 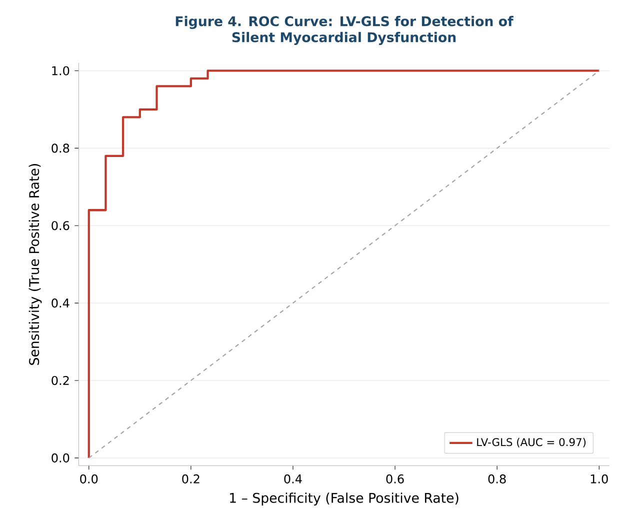 What do you see at coordinates (395, 479) in the screenshot?
I see `x-tick-label: 0.6` at bounding box center [395, 479].